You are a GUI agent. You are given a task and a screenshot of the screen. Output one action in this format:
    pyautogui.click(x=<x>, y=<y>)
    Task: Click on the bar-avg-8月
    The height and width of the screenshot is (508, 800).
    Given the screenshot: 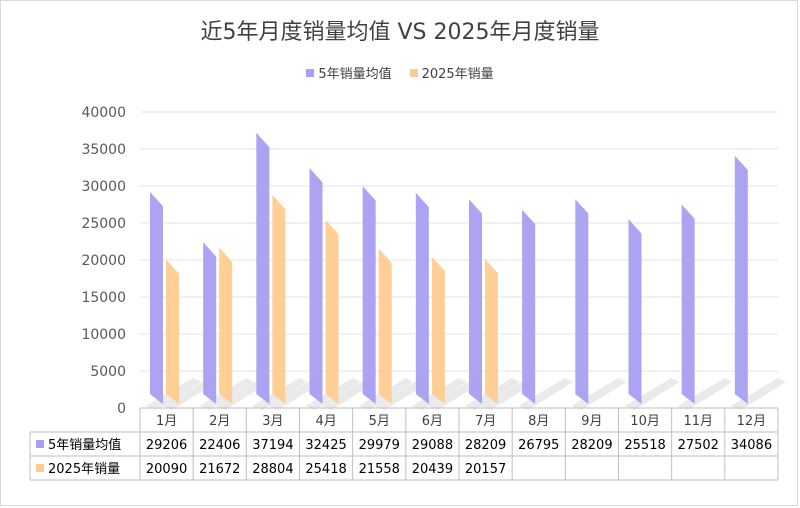 What is the action you would take?
    pyautogui.click(x=529, y=306)
    